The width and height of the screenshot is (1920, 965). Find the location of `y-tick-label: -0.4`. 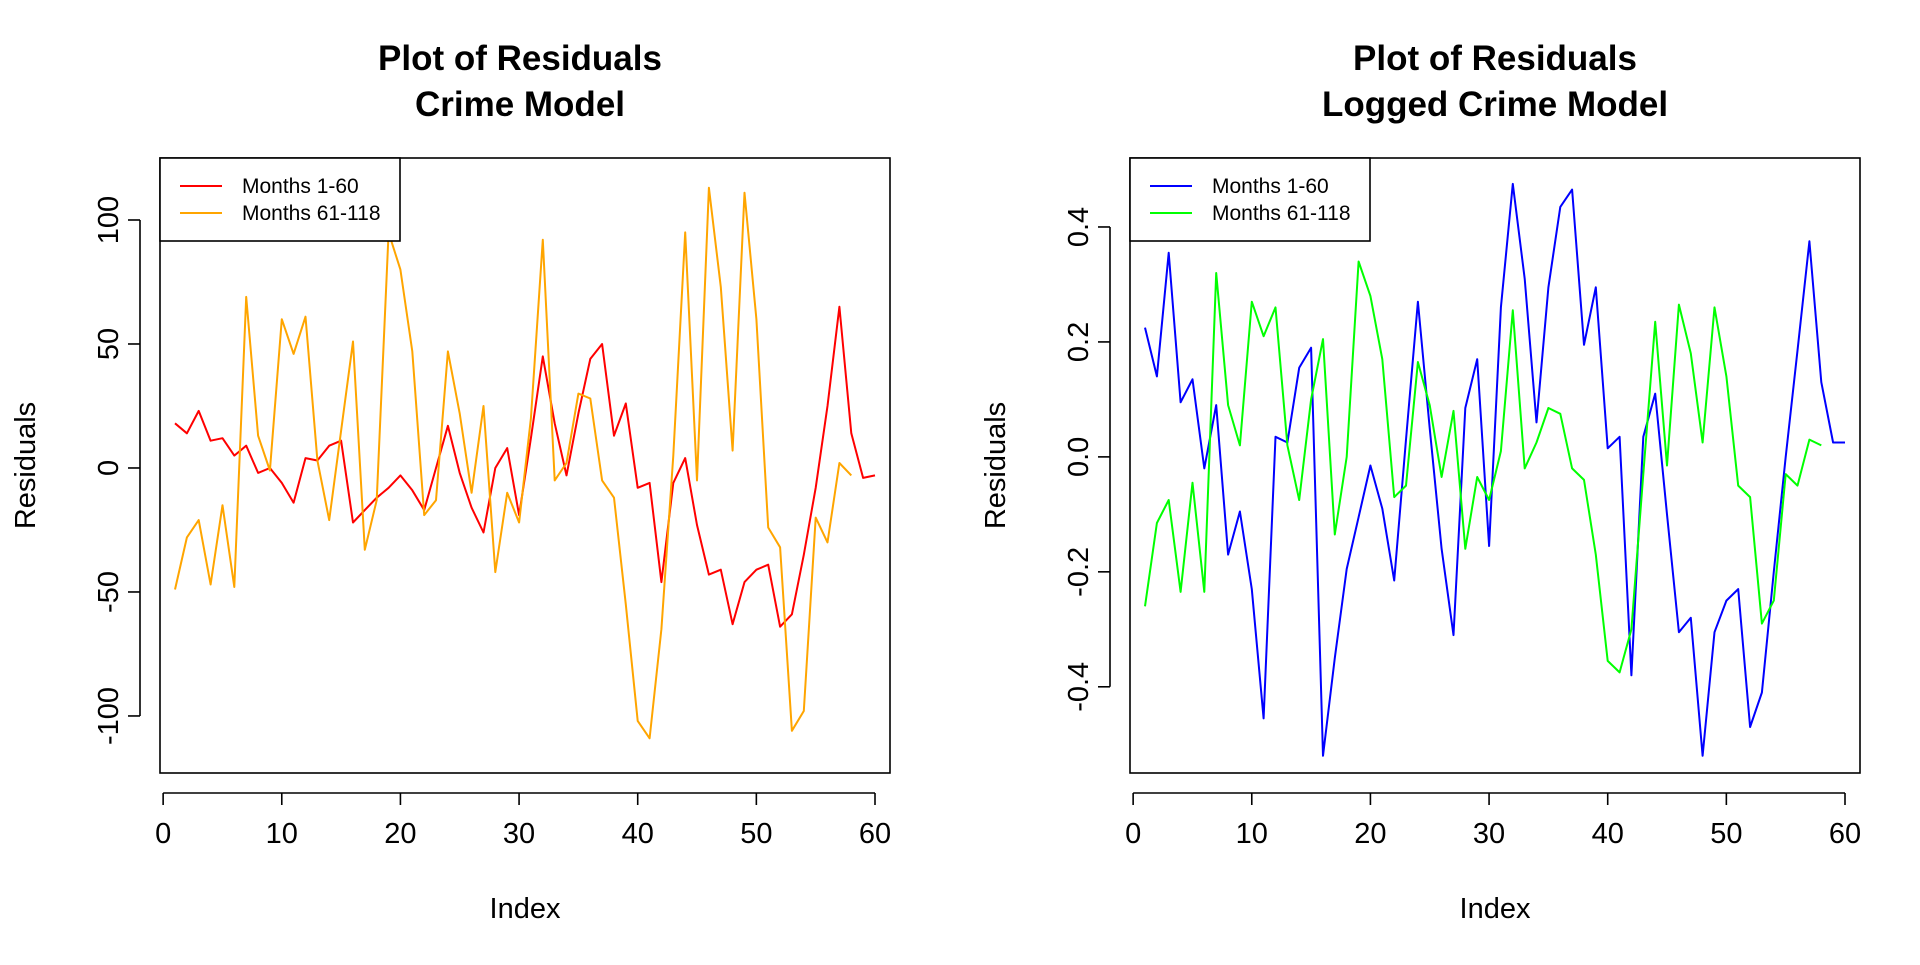

y-tick-label: -0.4 is located at coordinates (1079, 687).